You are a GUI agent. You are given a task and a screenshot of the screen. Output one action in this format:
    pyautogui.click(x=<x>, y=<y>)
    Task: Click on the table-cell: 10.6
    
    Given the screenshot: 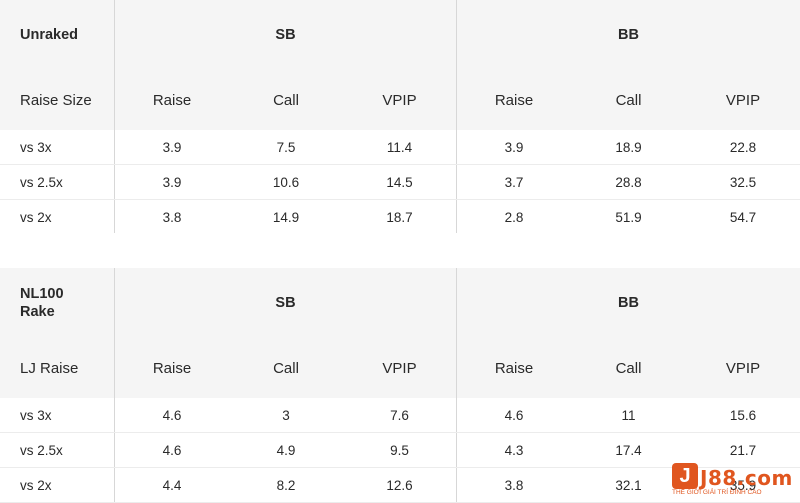 What is the action you would take?
    pyautogui.click(x=286, y=182)
    